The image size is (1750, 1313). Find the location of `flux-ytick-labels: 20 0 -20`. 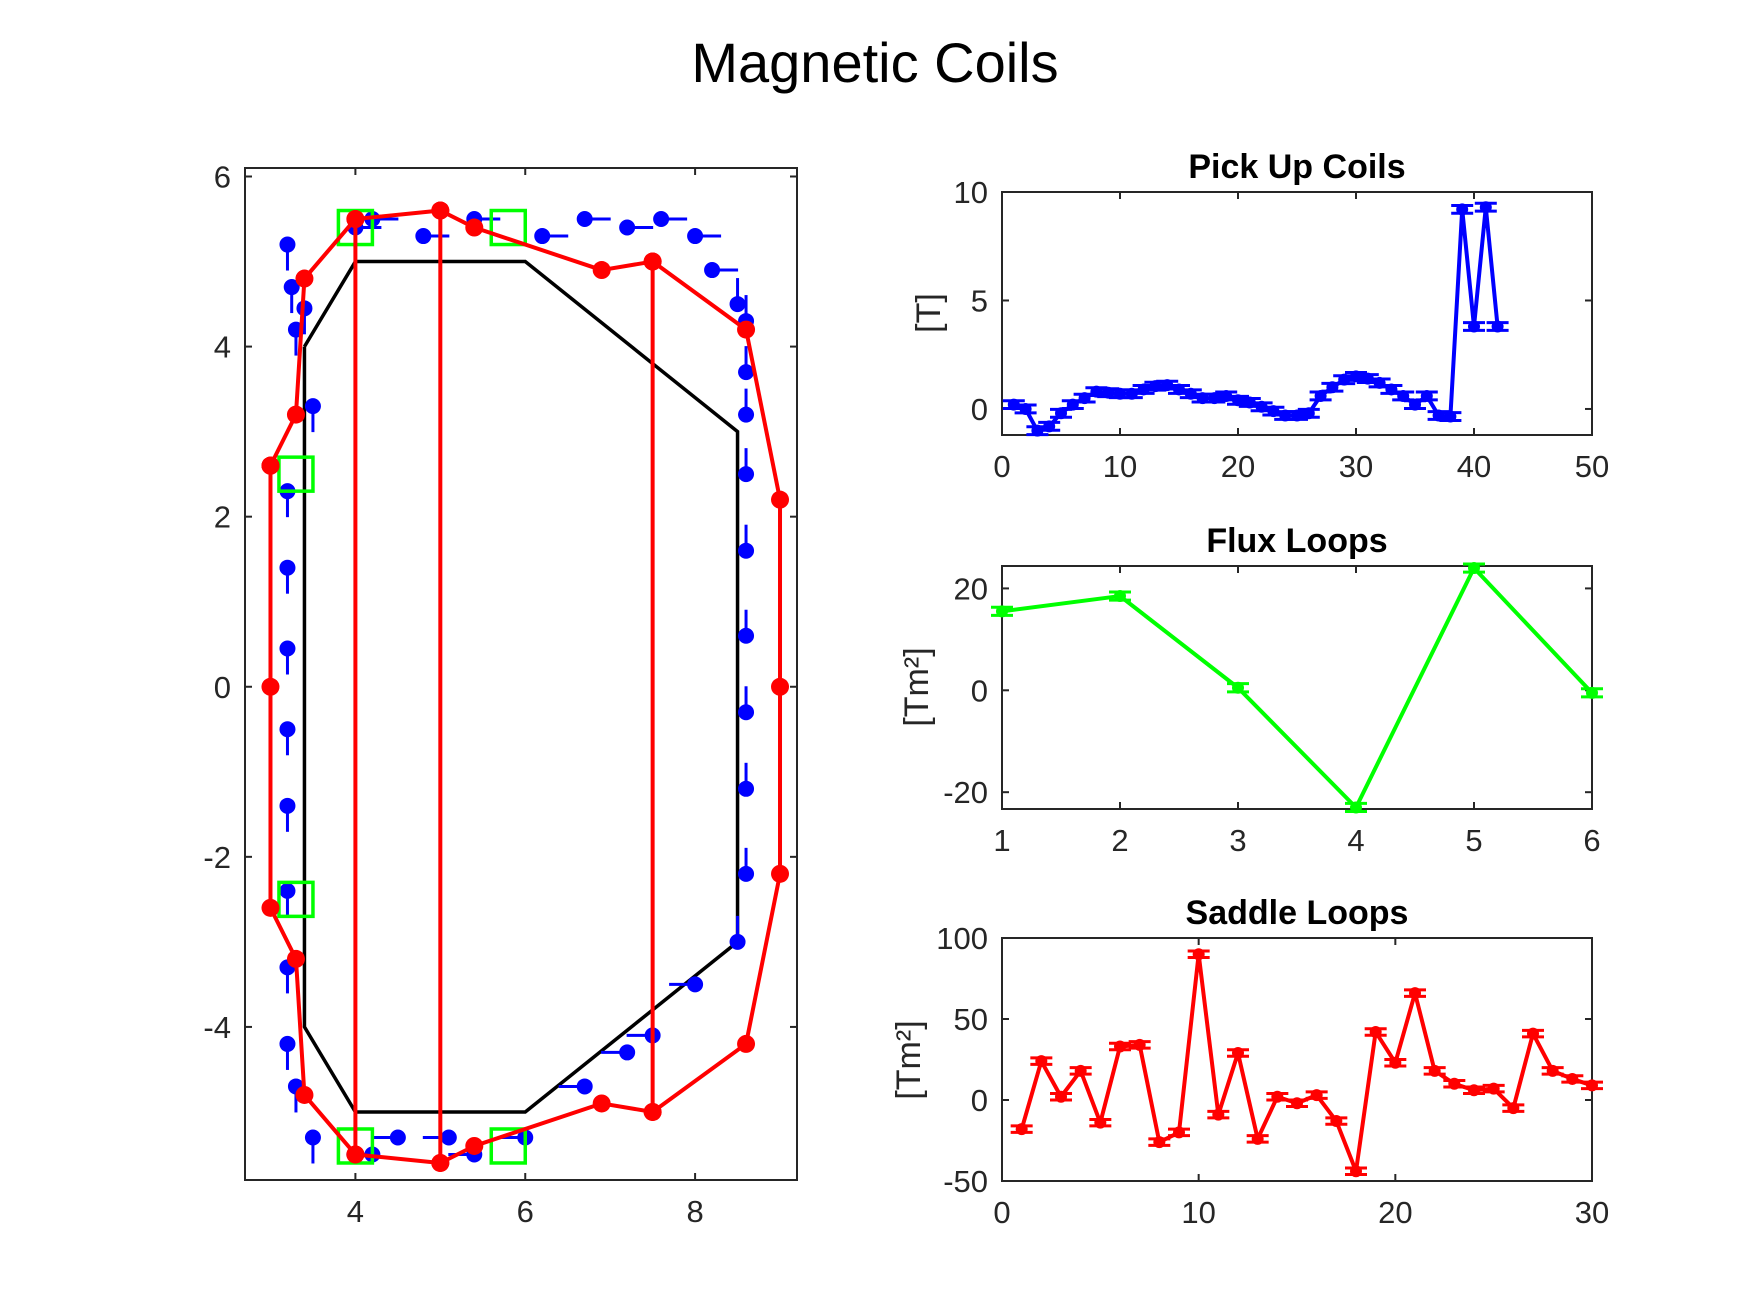

flux-ytick-labels: 20 0 -20 is located at coordinates (965, 690).